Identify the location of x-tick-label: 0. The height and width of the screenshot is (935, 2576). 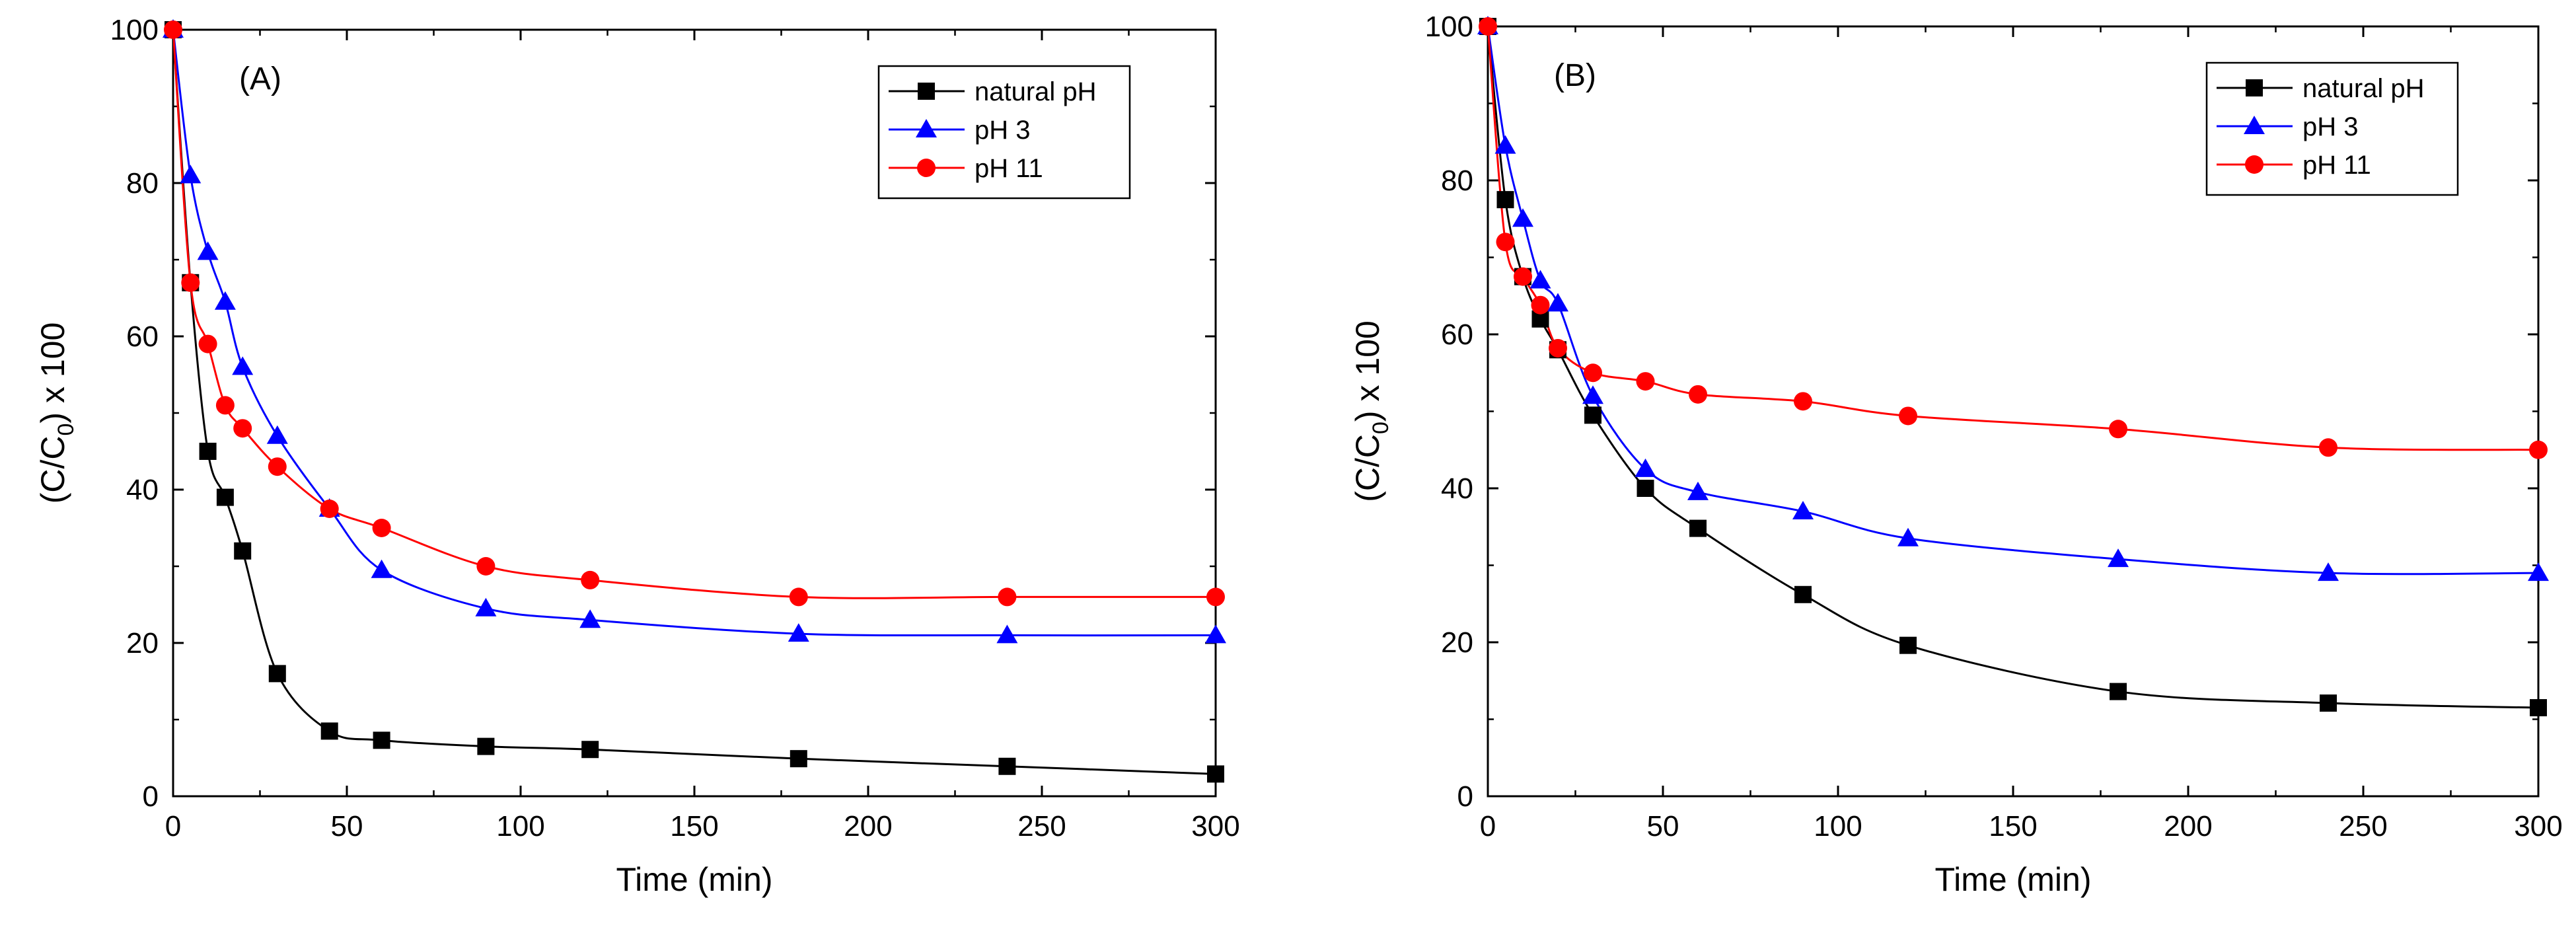
(173, 826).